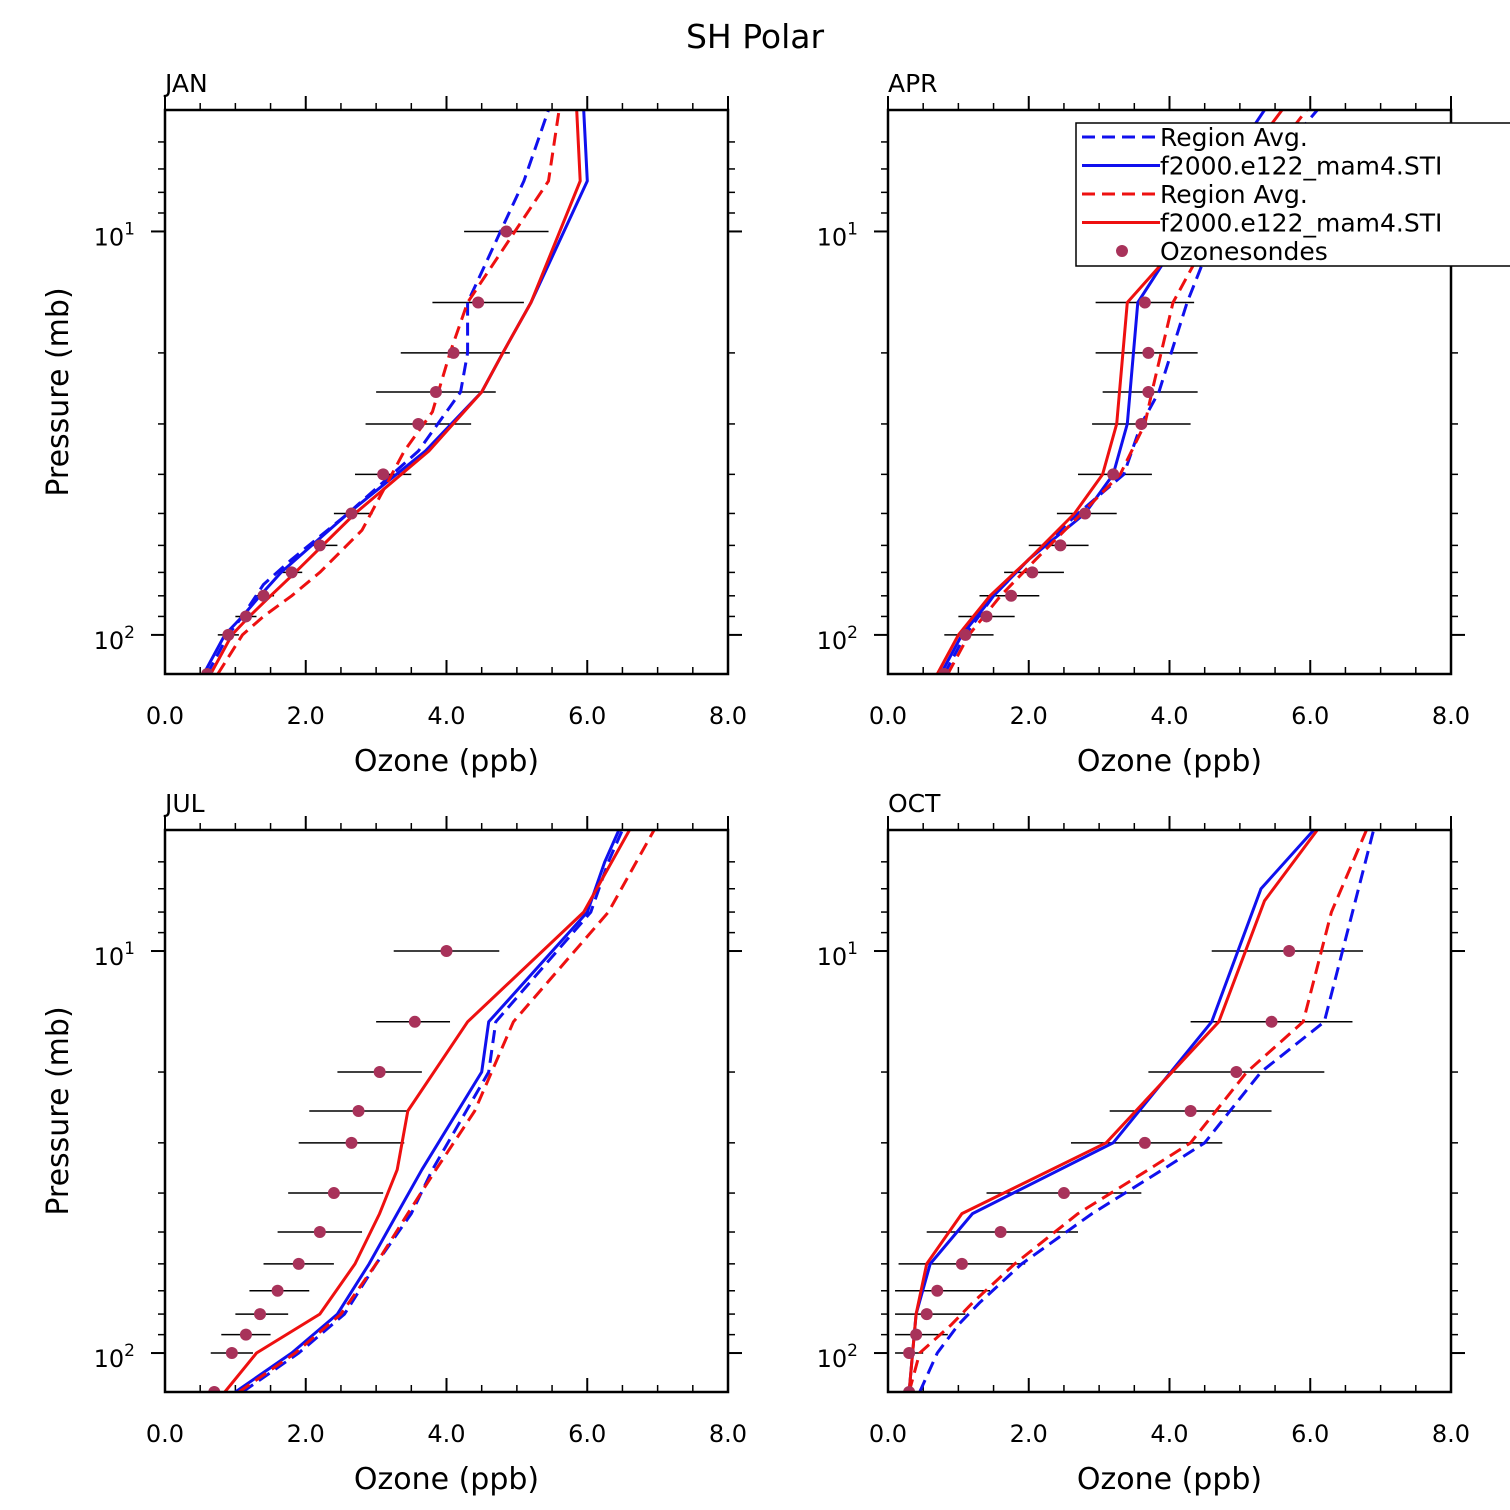  I want to click on y-axis-label: Pressure (mb), so click(58, 1110).